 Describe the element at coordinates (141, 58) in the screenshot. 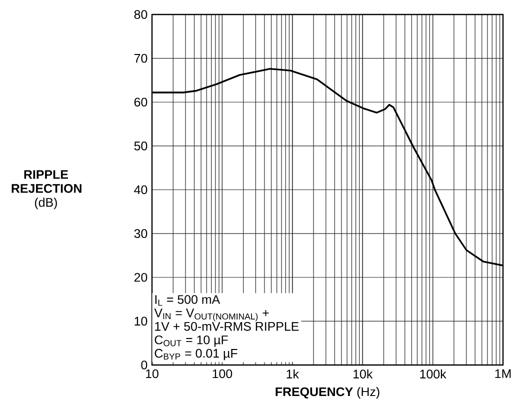

I see `y-tick-label: 70` at that location.